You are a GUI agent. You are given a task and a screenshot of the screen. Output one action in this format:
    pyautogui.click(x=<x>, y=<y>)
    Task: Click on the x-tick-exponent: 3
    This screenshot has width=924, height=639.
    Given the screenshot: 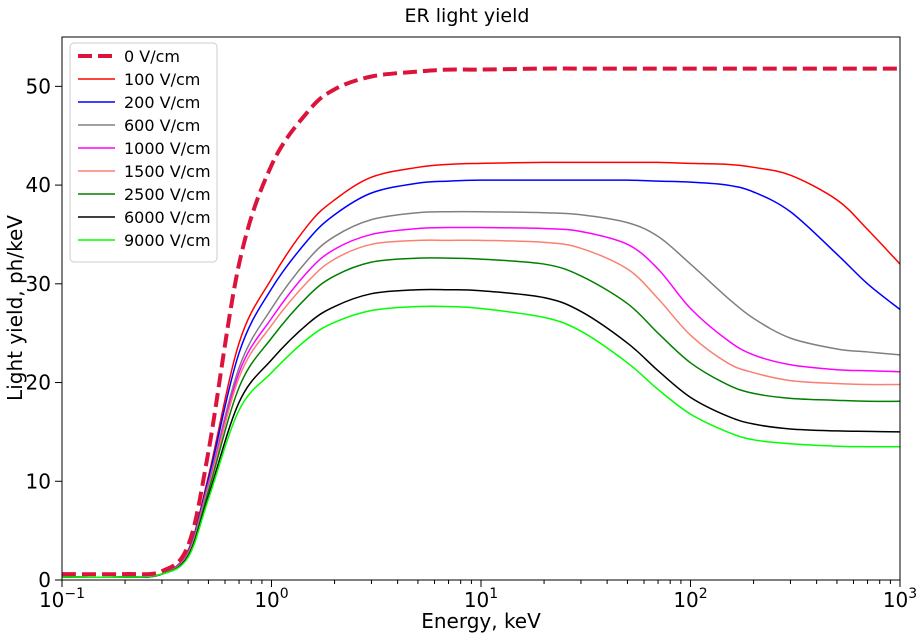 What is the action you would take?
    pyautogui.click(x=912, y=594)
    